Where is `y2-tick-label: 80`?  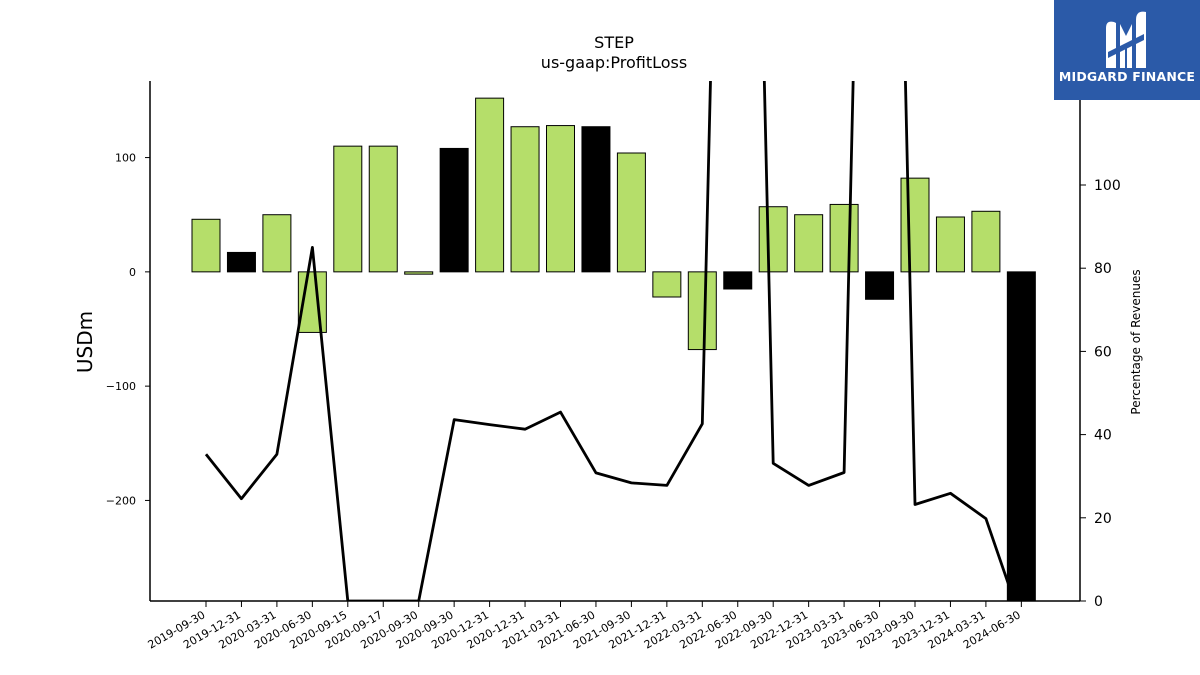 y2-tick-label: 80 is located at coordinates (1103, 269).